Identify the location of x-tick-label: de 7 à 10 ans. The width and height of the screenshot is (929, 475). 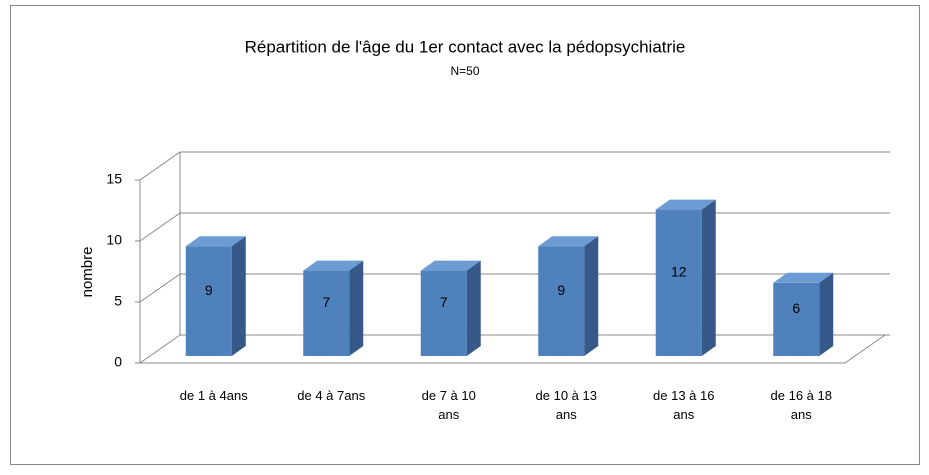
(448, 405).